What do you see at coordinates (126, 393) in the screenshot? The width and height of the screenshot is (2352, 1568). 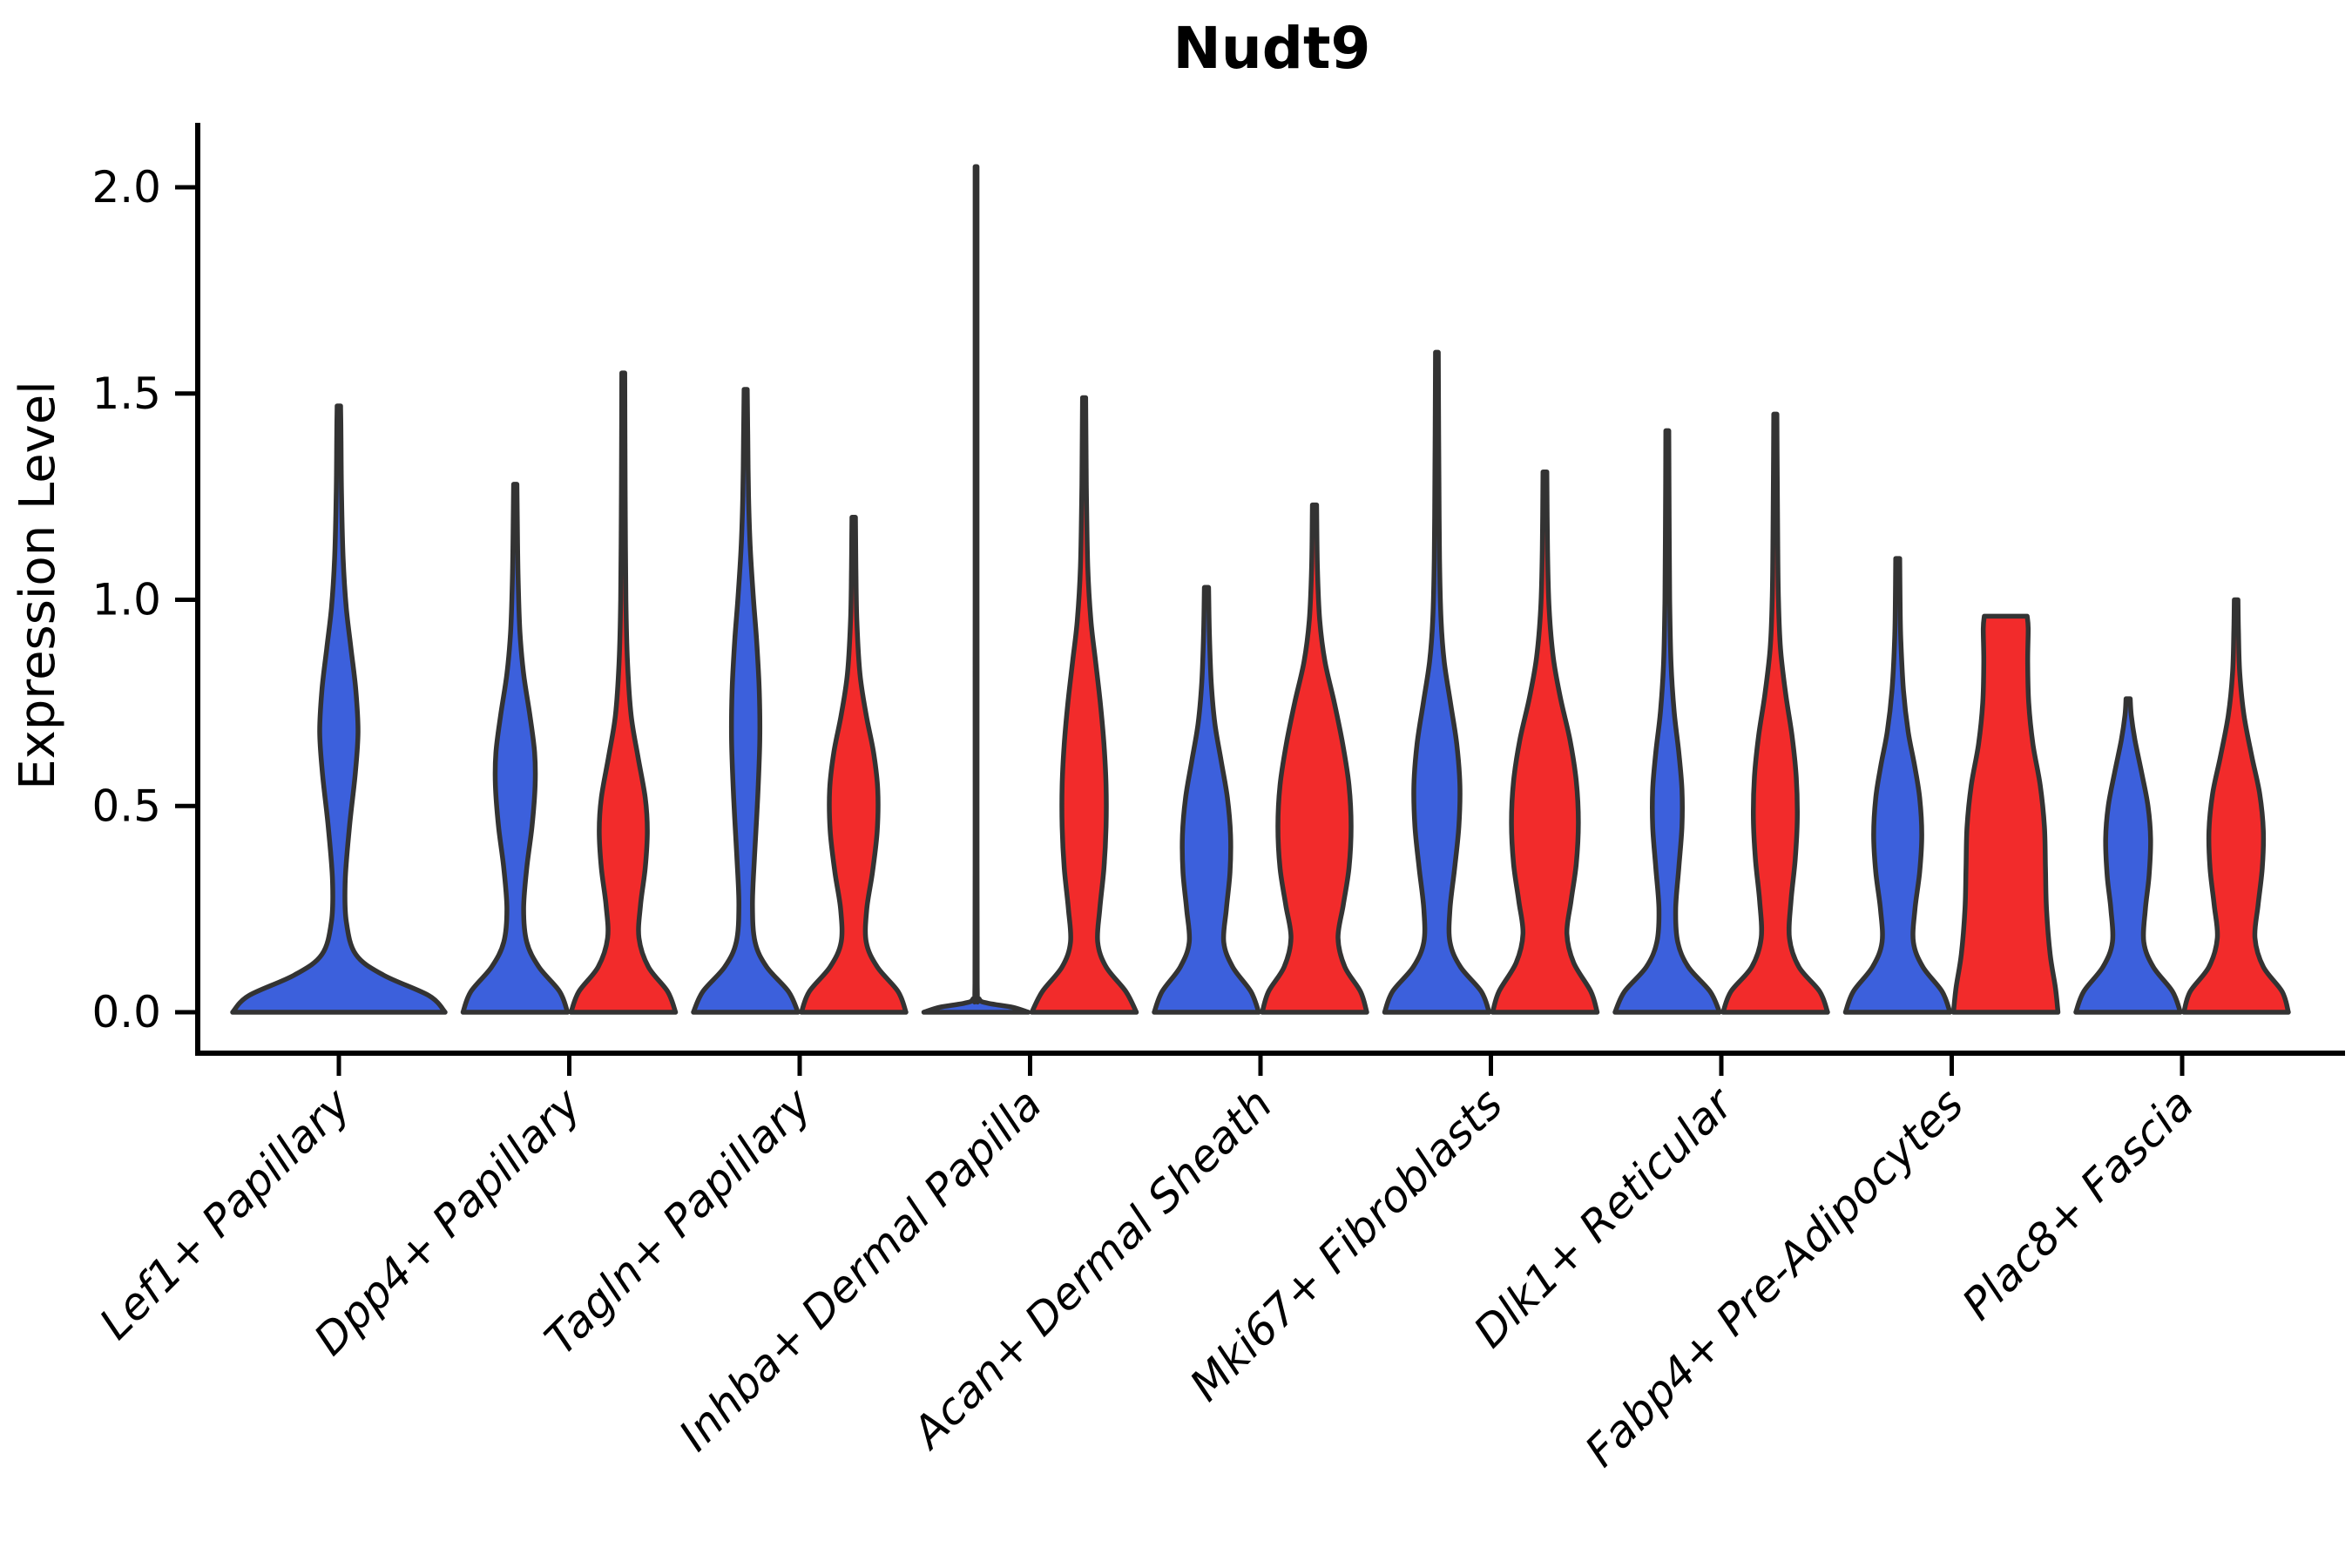 I see `y-tick-label: 1.5` at bounding box center [126, 393].